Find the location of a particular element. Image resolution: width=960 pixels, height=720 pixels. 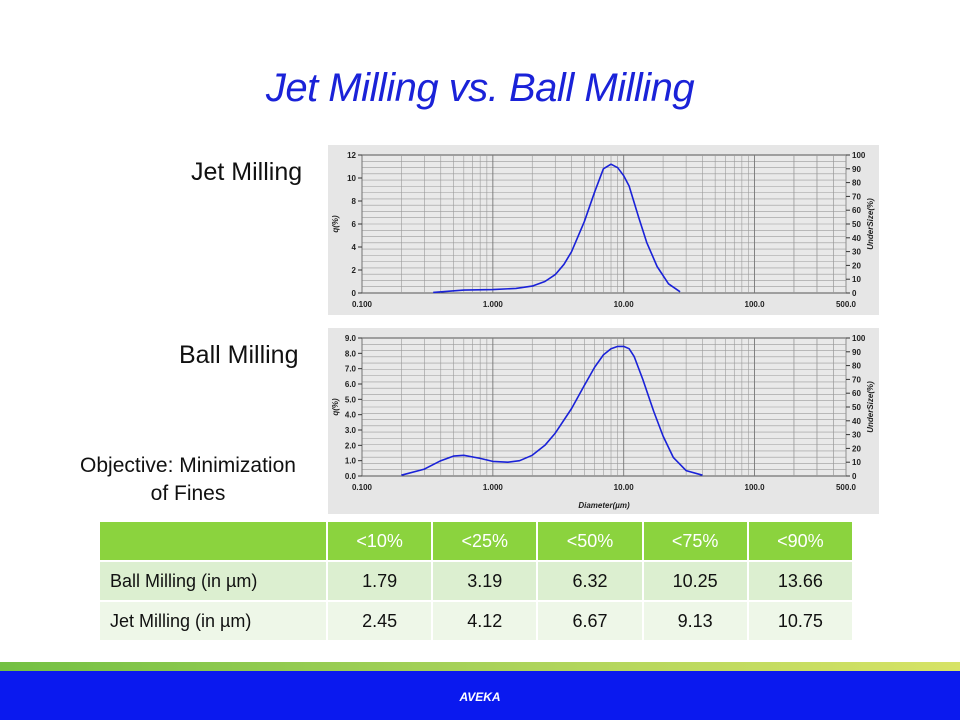

objective-line2: of Fines is located at coordinates (188, 493).